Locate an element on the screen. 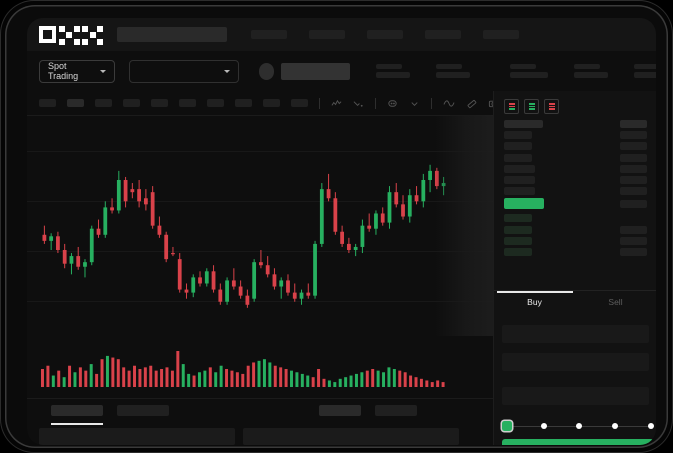  orderbook-header is located at coordinates (575, 124).